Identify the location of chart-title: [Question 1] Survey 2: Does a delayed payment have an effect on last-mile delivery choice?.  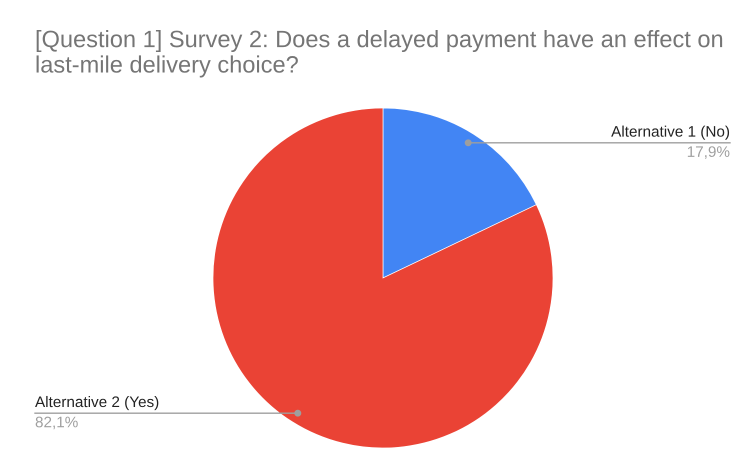
(379, 54).